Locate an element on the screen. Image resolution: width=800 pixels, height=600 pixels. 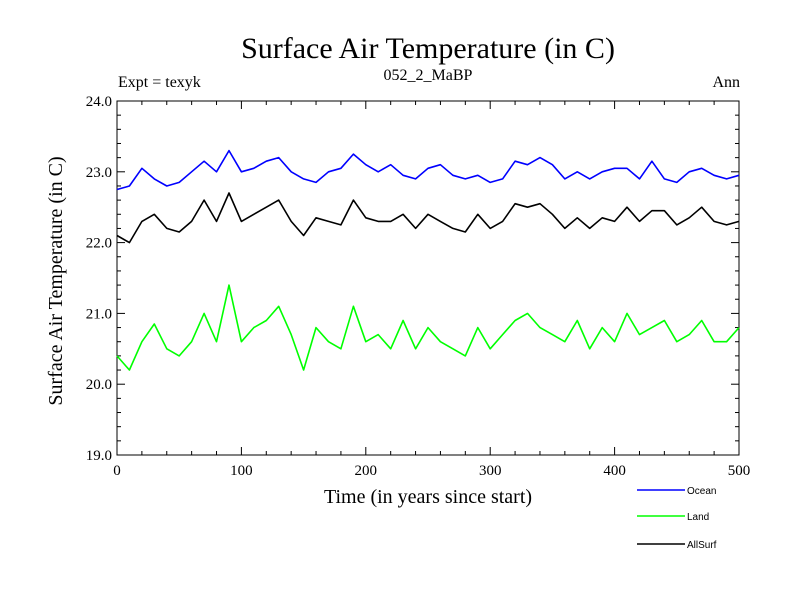
x-axis-label: Time (in years since start) is located at coordinates (428, 497).